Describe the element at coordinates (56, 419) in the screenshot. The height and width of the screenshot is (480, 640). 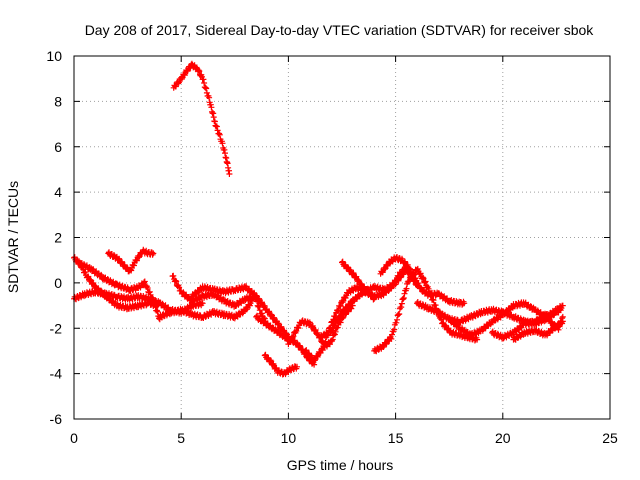
I see `y-tick-label: -6` at that location.